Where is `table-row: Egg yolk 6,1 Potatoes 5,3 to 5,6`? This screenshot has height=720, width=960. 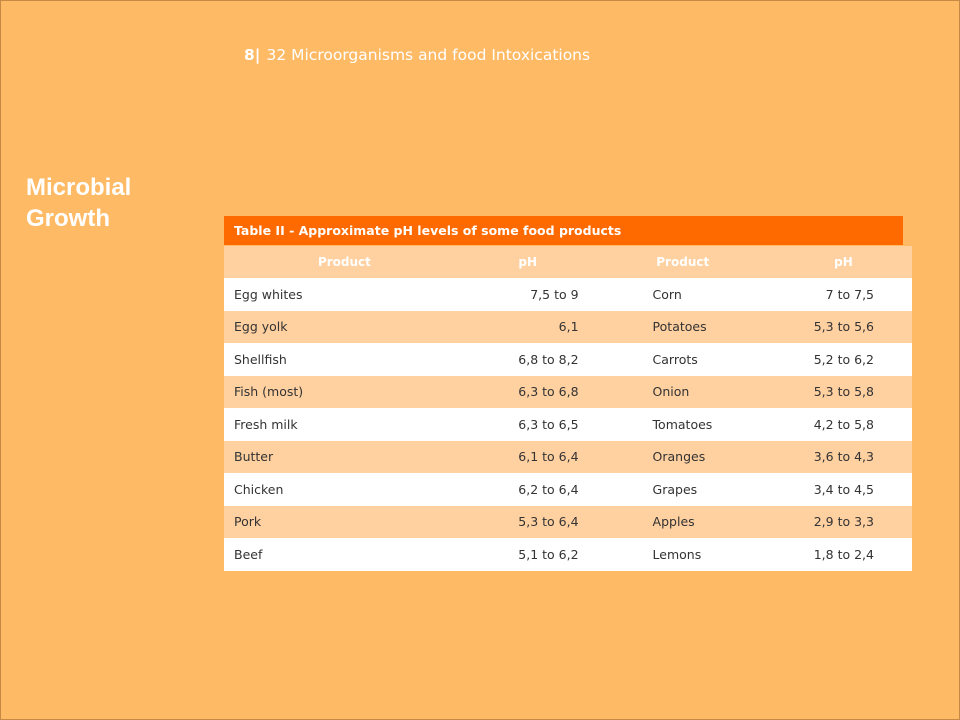 table-row: Egg yolk 6,1 Potatoes 5,3 to 5,6 is located at coordinates (568, 326).